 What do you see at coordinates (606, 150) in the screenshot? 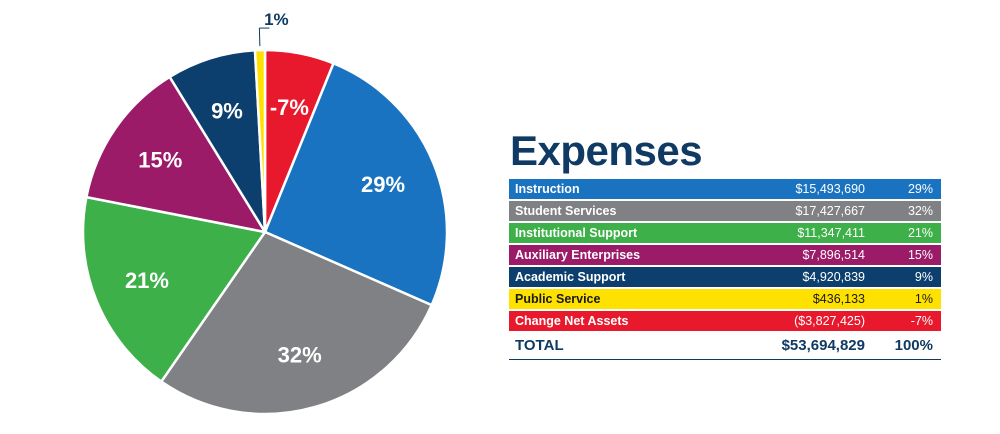
I see `expenses-title: Expenses` at bounding box center [606, 150].